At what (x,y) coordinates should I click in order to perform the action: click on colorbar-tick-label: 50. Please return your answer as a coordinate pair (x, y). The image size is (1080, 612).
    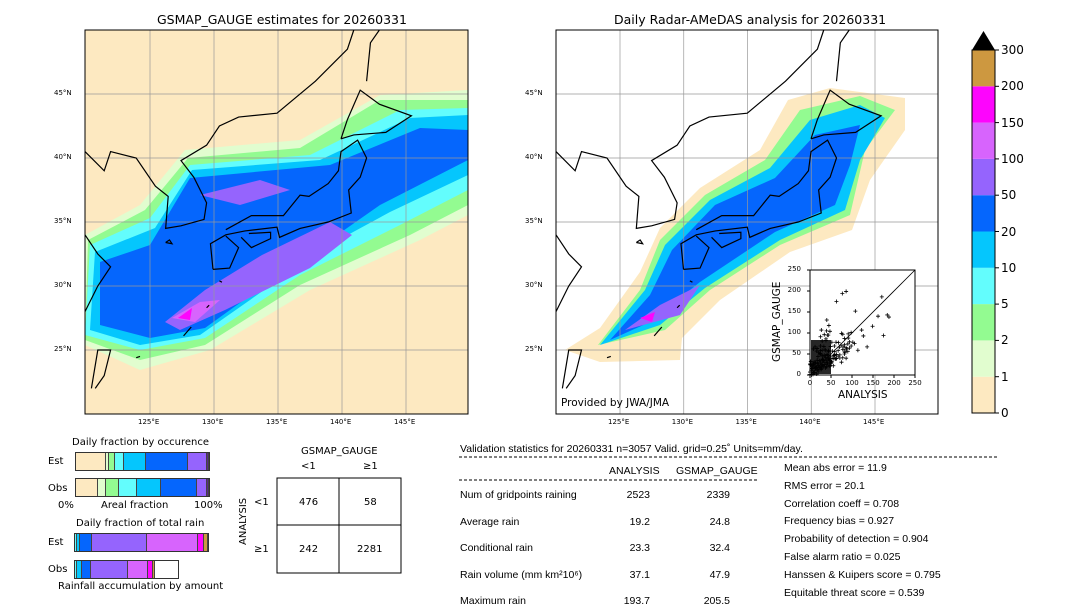
    Looking at the image, I should click on (1009, 195).